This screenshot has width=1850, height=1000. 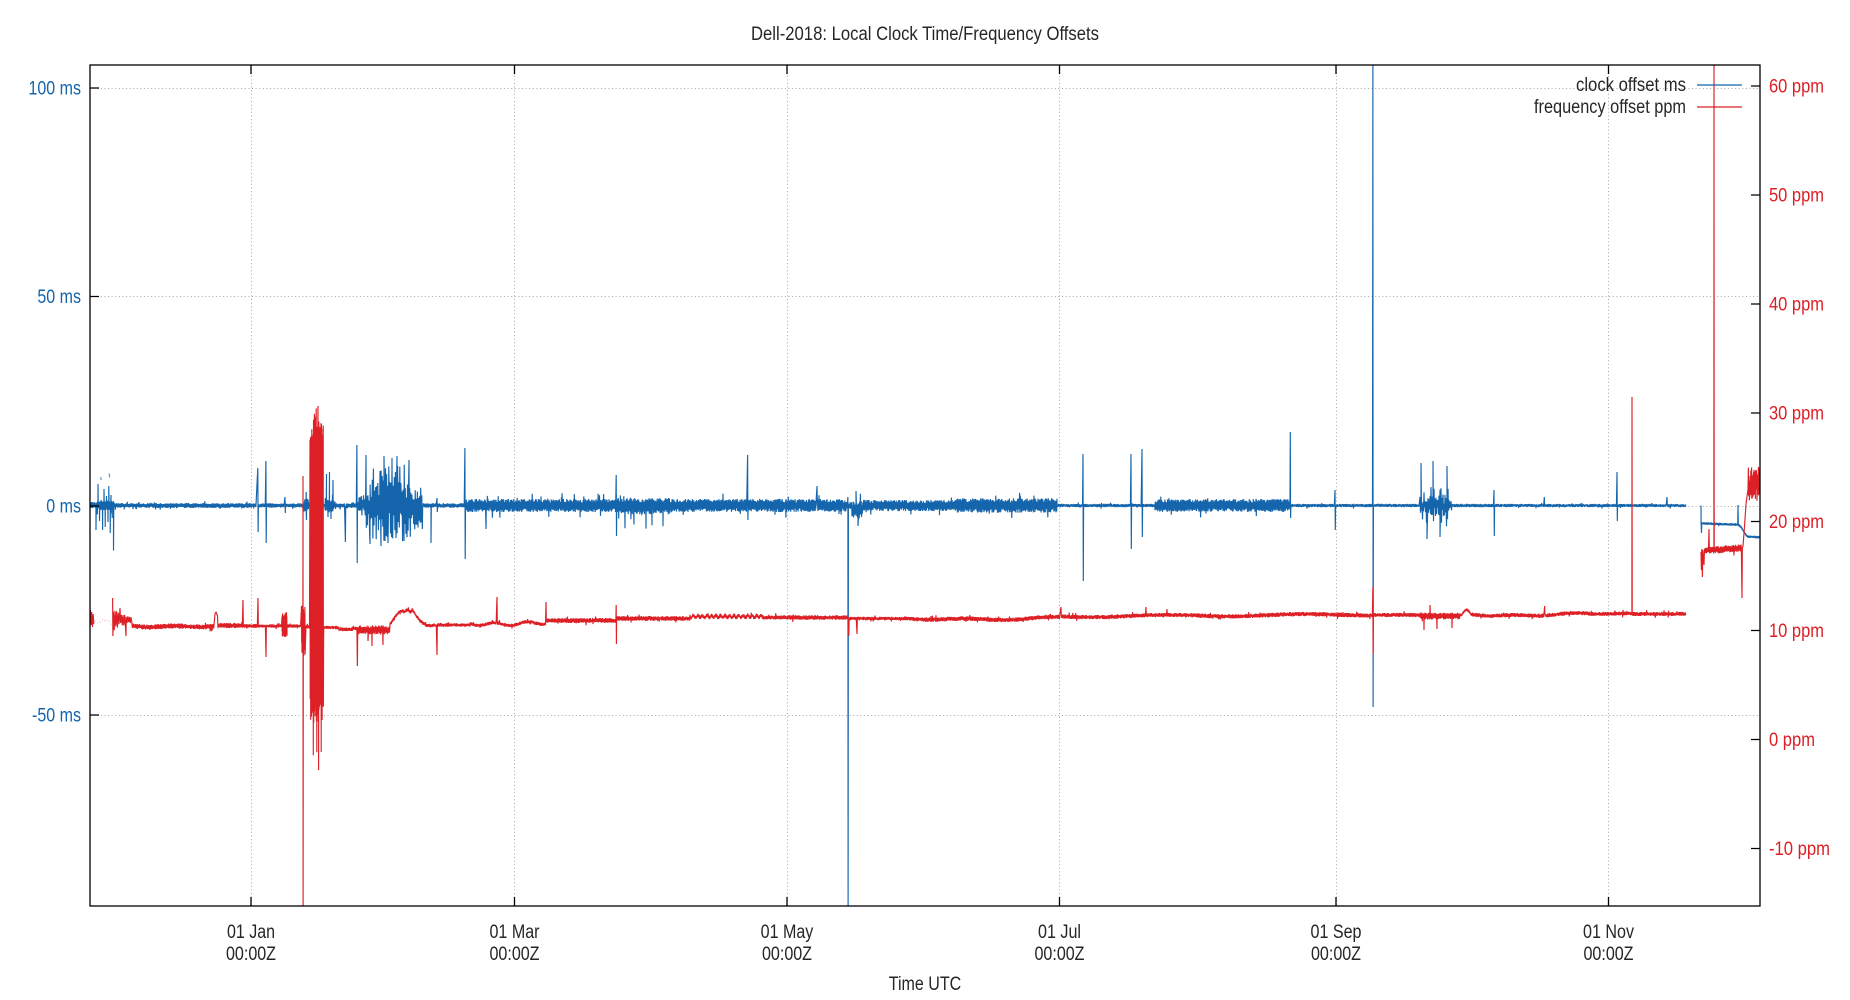 I want to click on svg-text: Time UTC, so click(x=925, y=984).